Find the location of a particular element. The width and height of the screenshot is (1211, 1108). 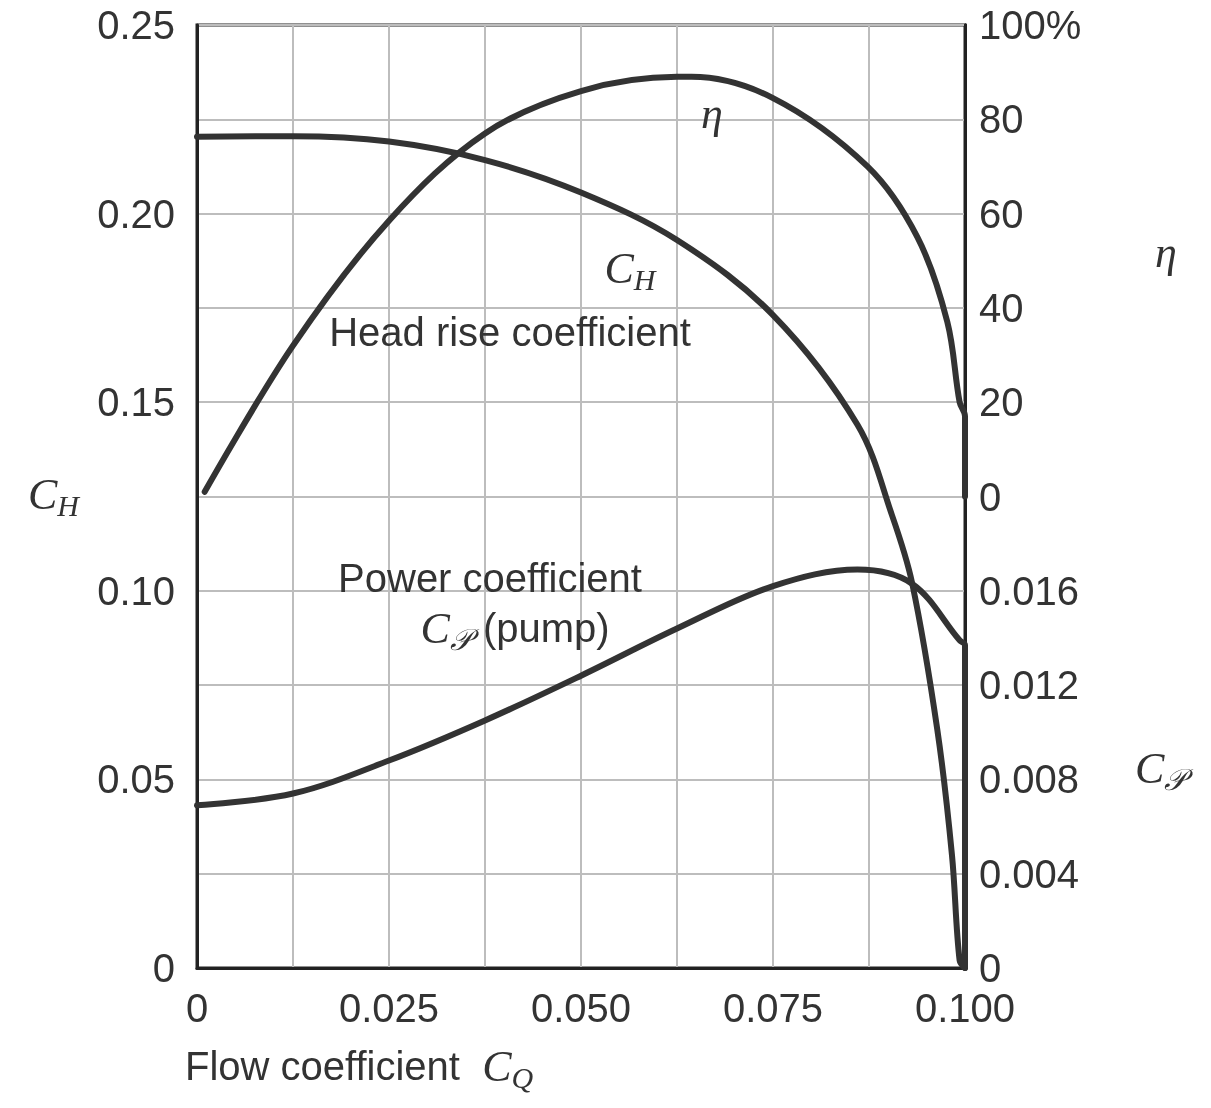

y2-tick-label: 0 is located at coordinates (990, 496).